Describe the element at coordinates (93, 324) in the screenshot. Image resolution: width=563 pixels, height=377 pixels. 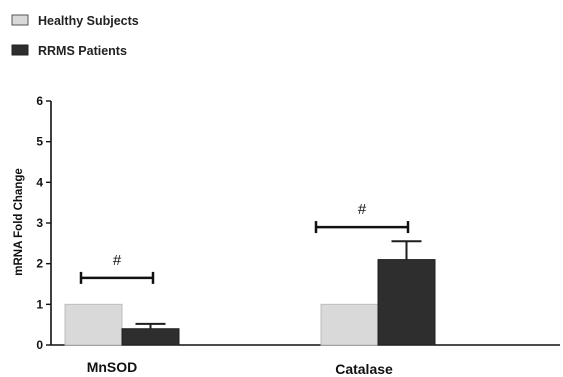
I see `bar-mnsod-healthy` at that location.